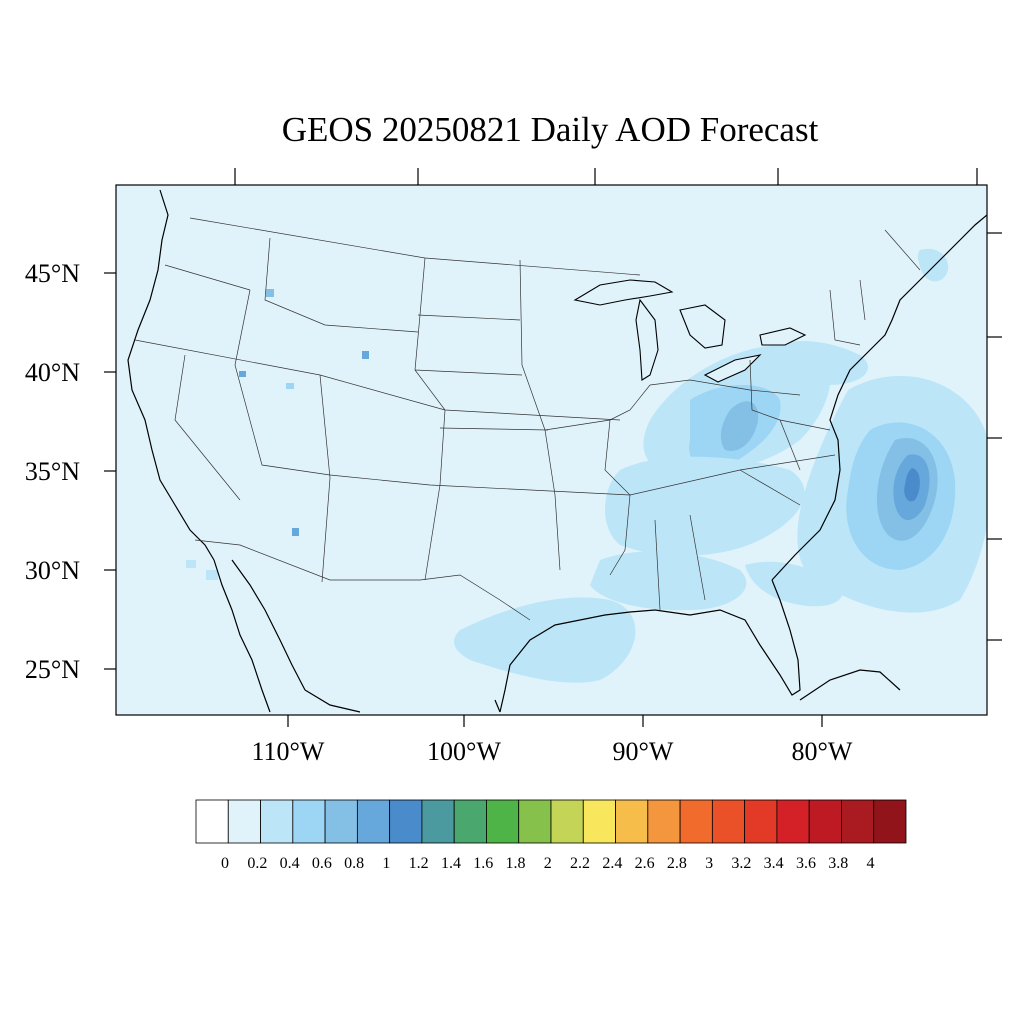  Describe the element at coordinates (580, 863) in the screenshot. I see `colorbar-tick-label: 2.2` at that location.